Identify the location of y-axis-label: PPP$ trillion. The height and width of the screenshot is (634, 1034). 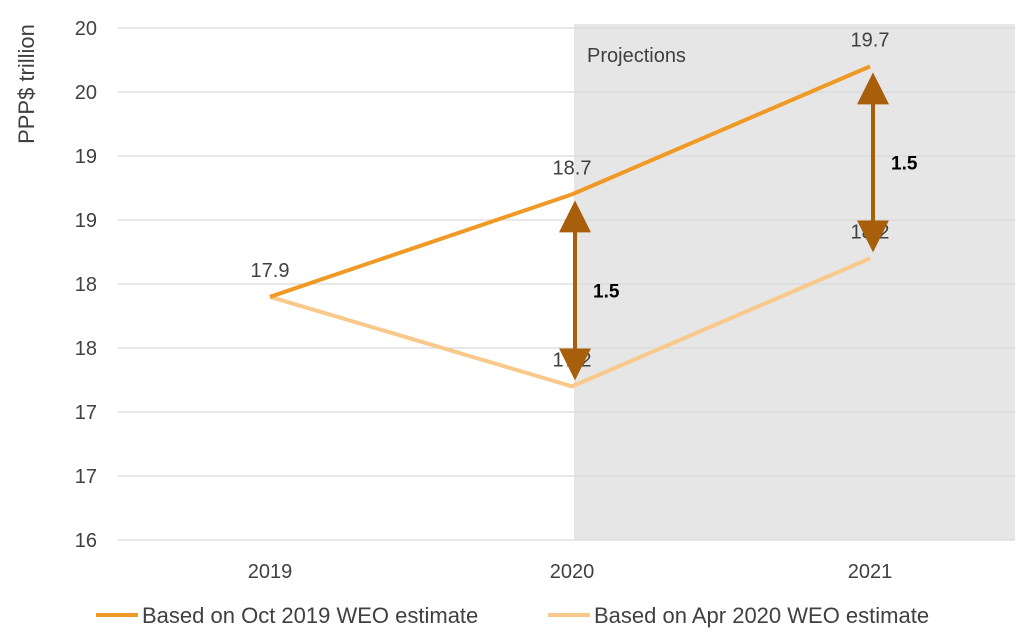
(26, 84).